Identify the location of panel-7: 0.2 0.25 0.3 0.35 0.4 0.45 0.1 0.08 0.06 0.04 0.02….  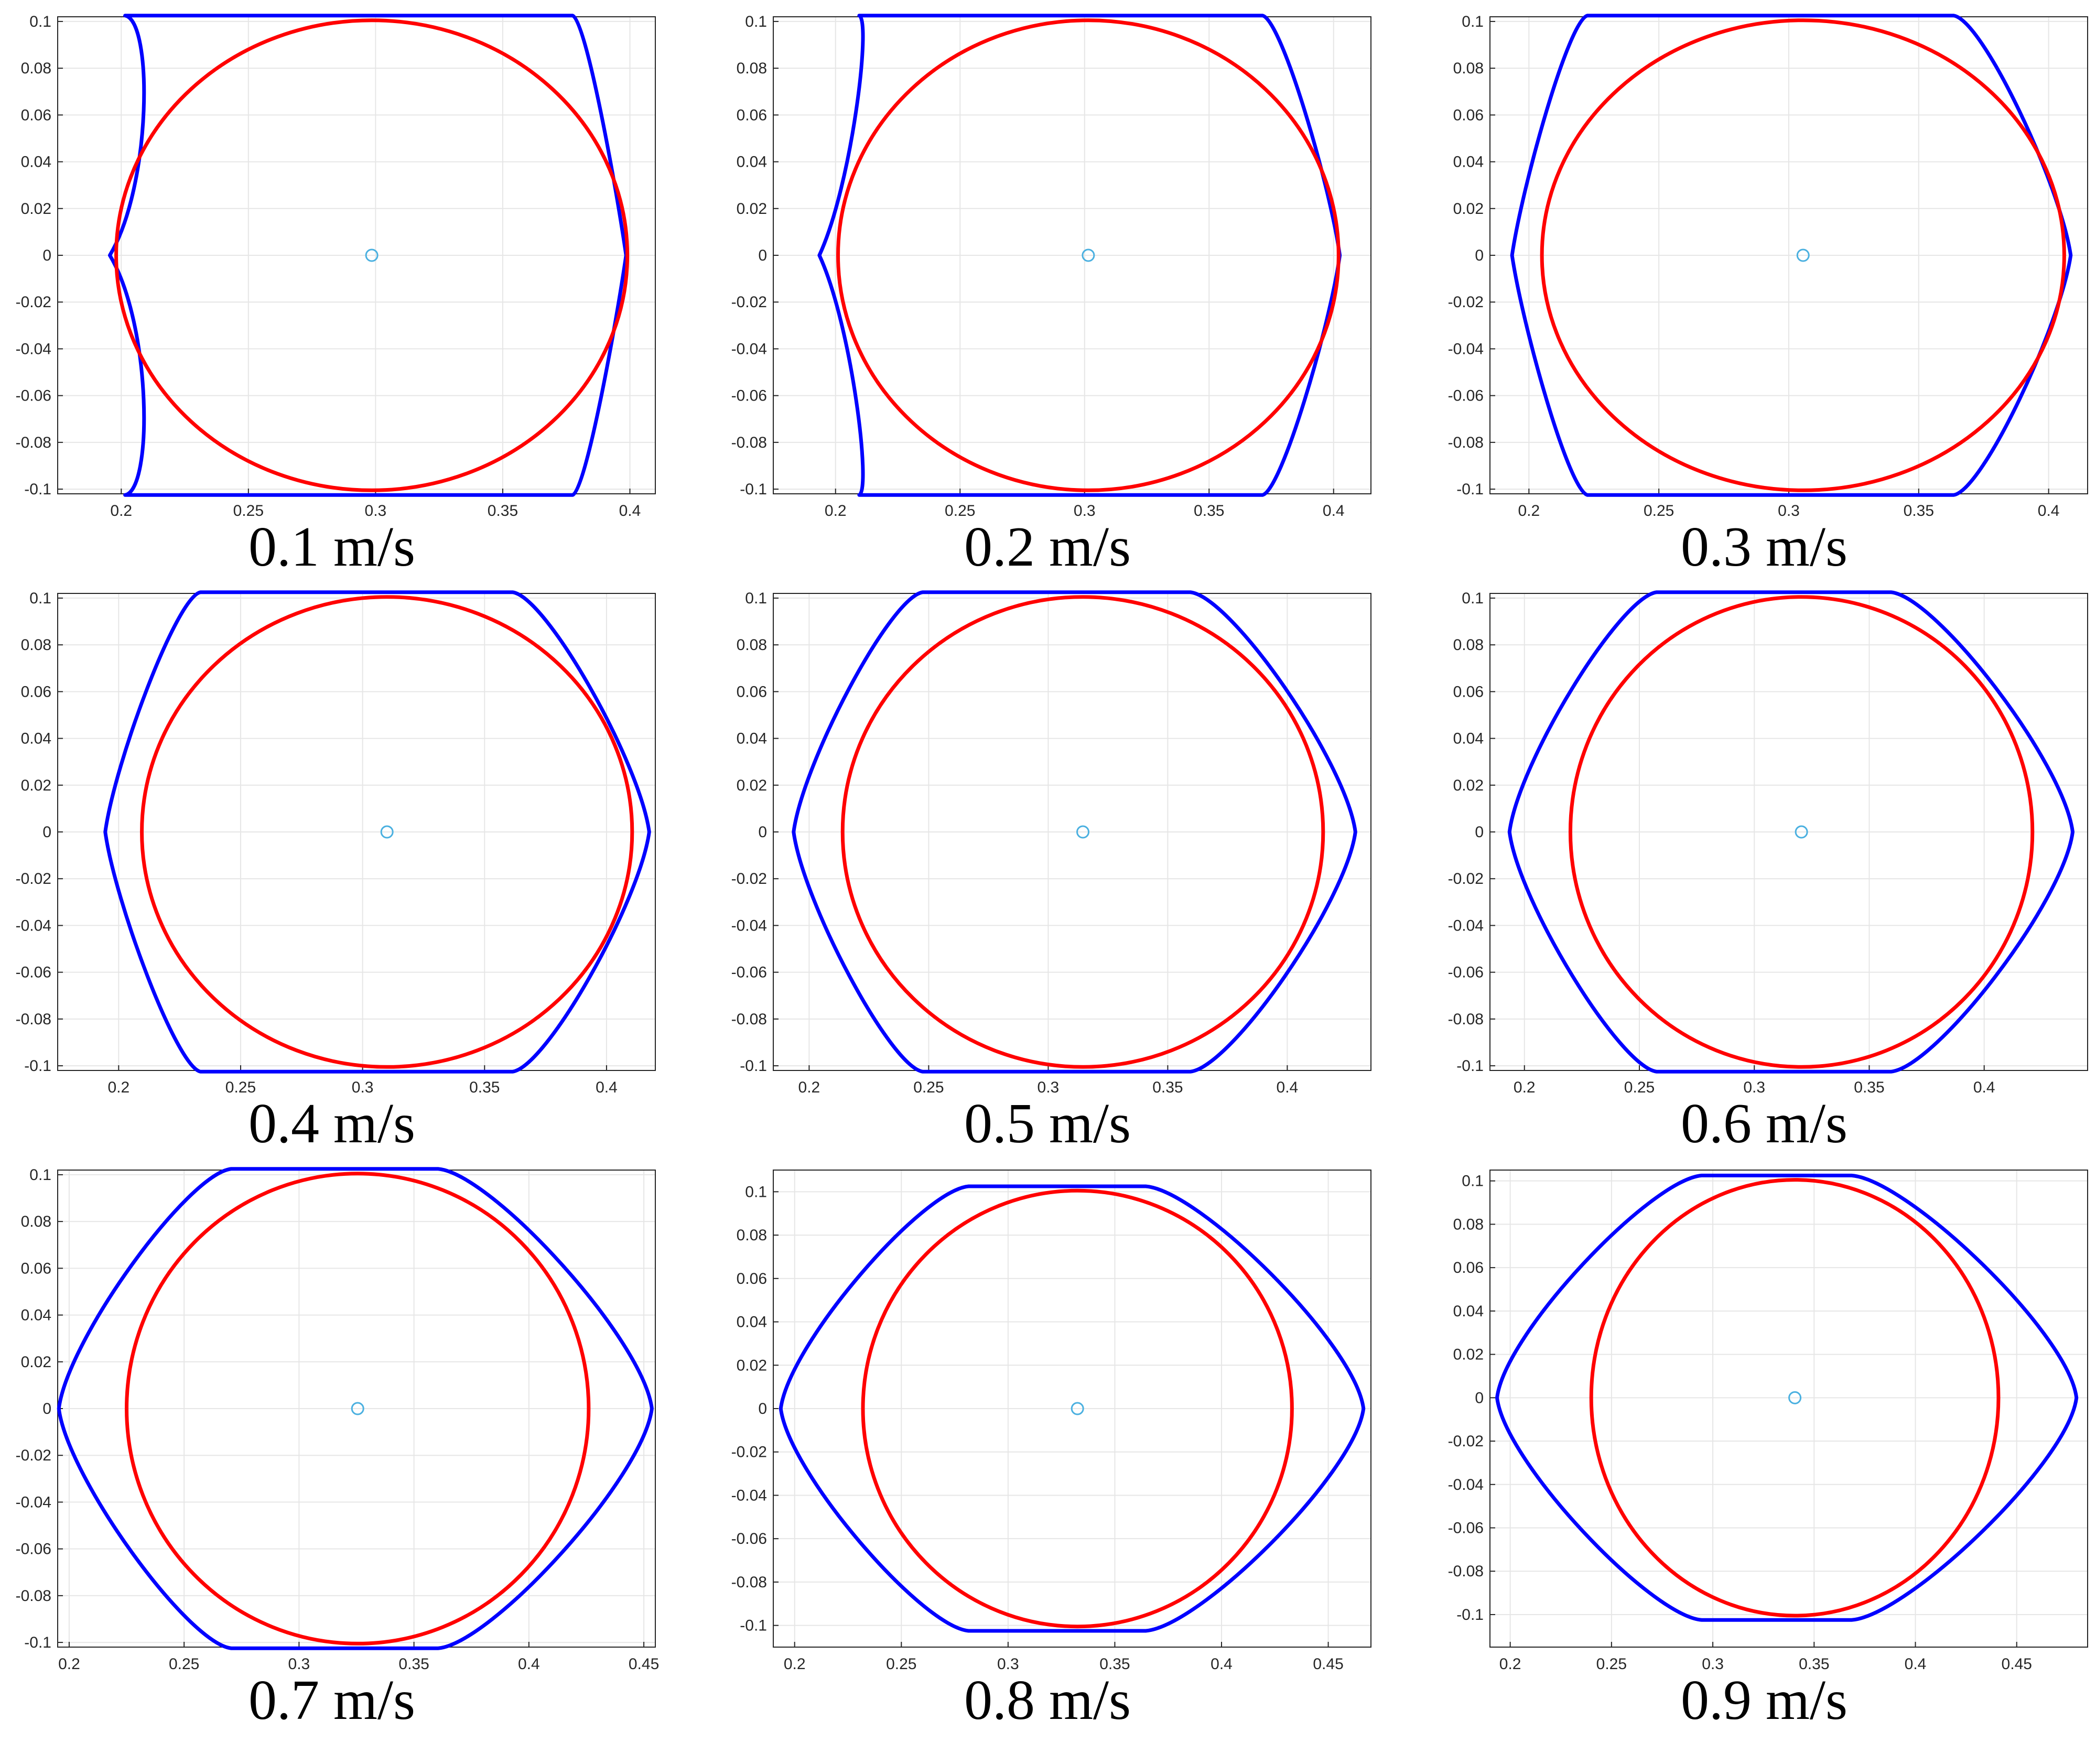
(1047, 1449).